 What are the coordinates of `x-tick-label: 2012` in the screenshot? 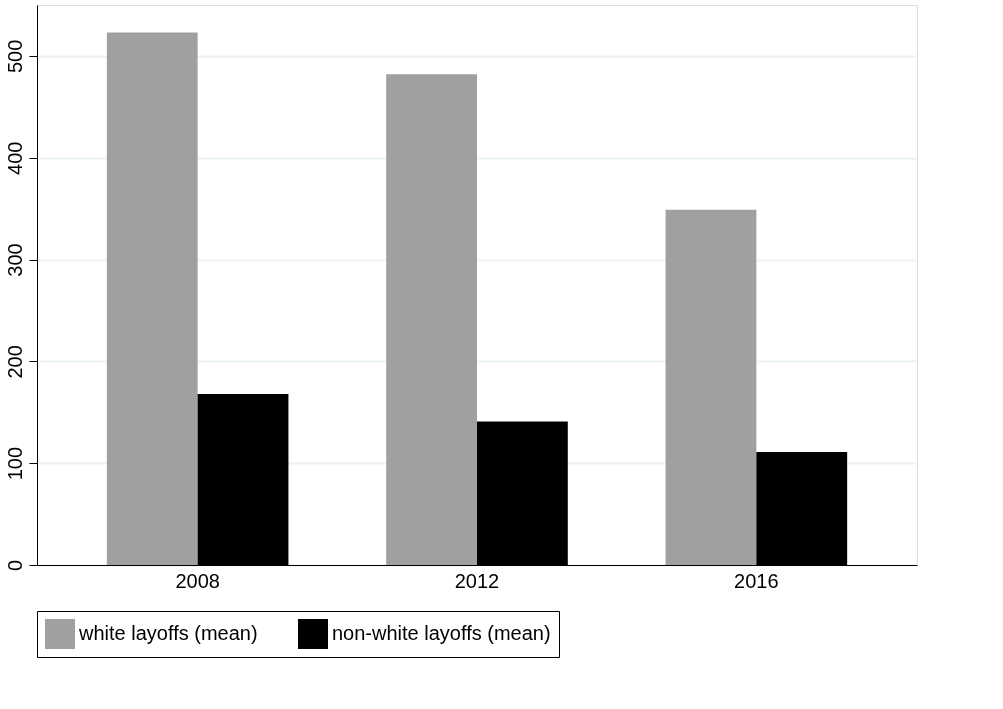 It's located at (477, 580).